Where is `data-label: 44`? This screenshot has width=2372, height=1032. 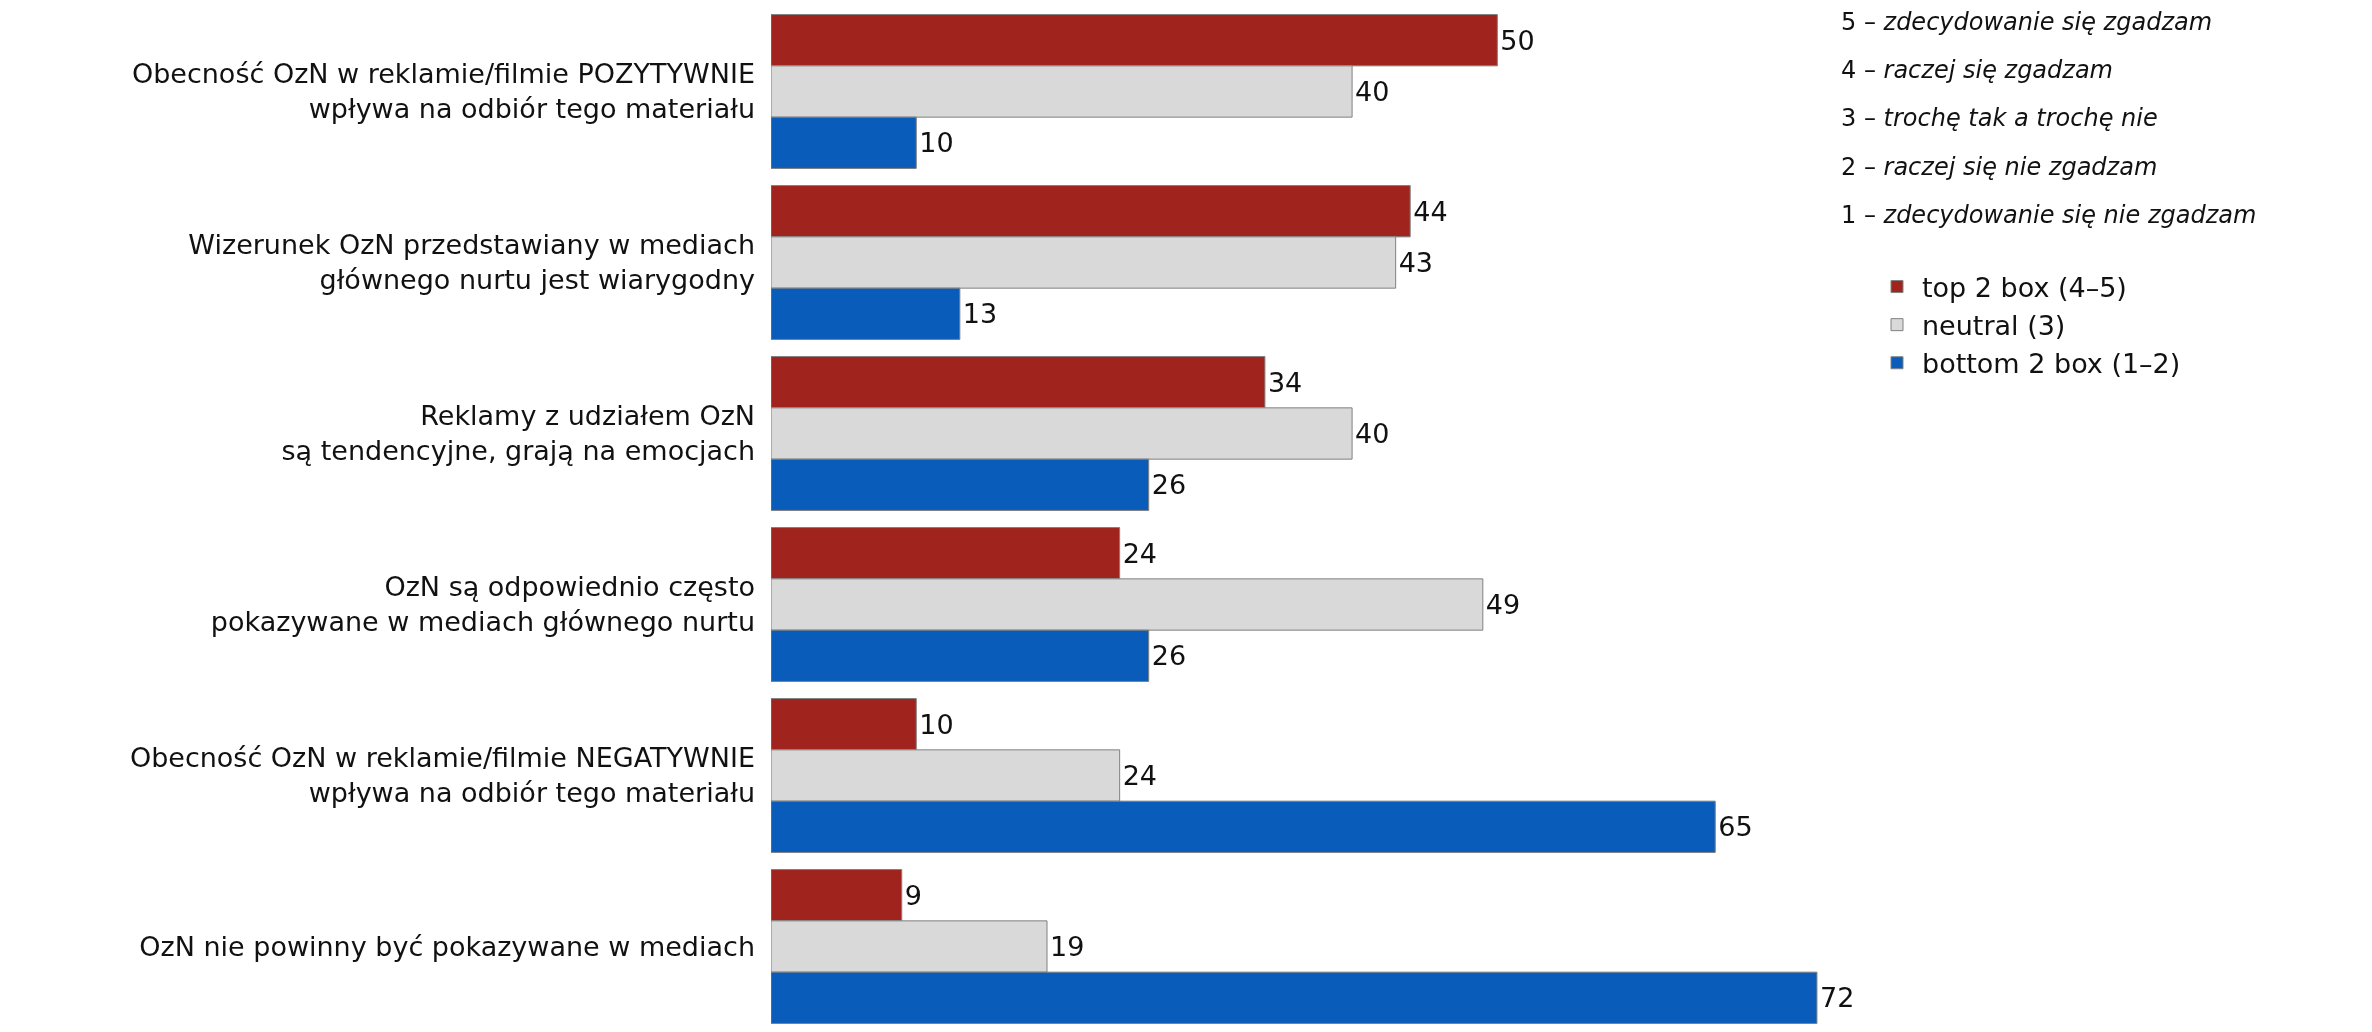 data-label: 44 is located at coordinates (1430, 211).